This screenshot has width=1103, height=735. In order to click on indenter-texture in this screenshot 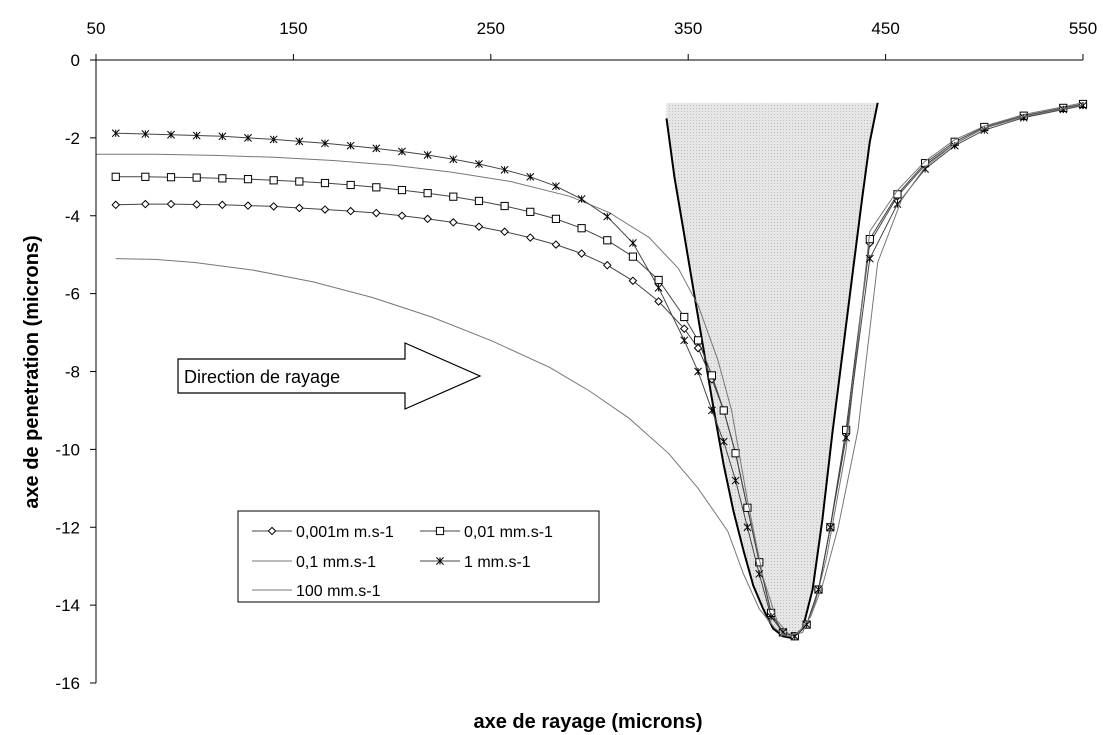, I will do `click(772, 370)`.